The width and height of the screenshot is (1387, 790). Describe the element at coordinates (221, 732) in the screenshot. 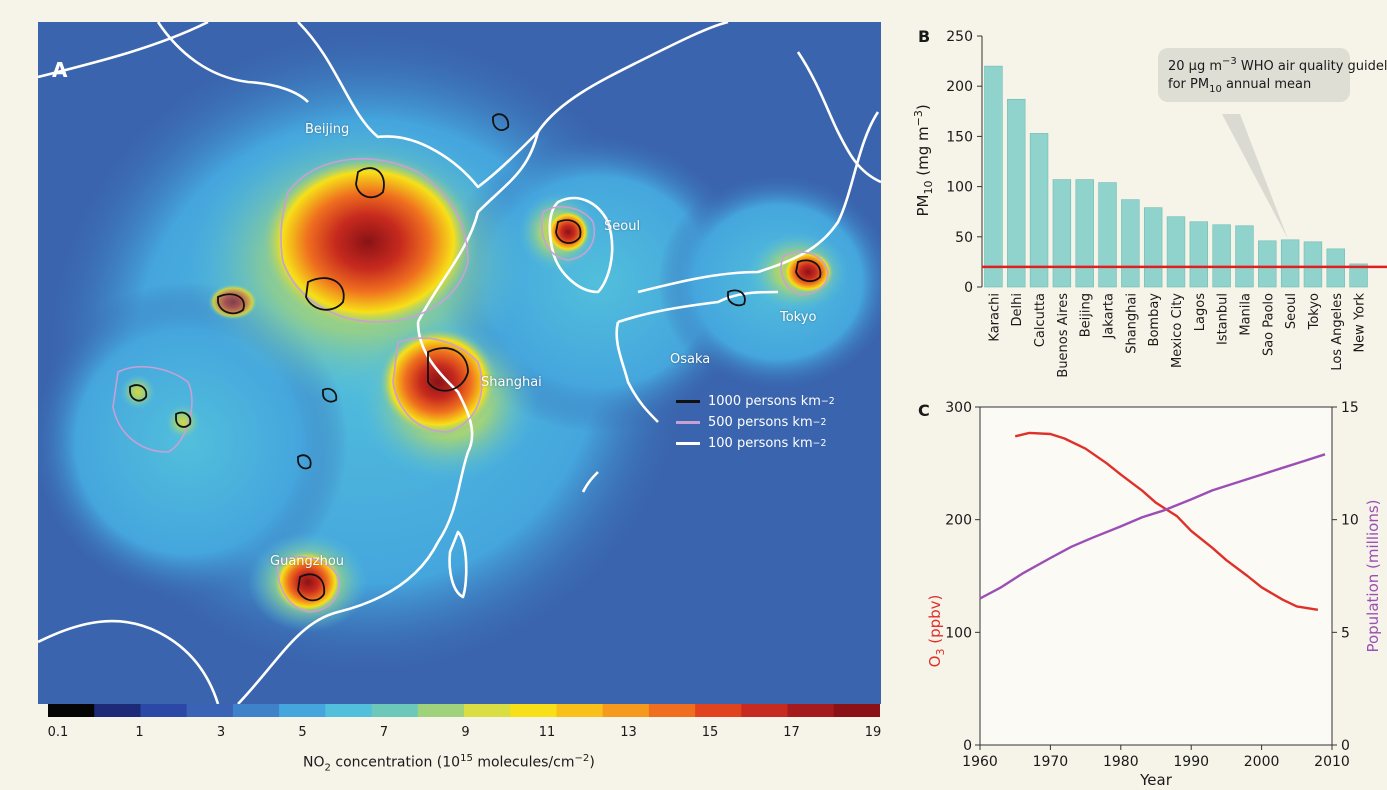

I see `colorbar-tick-label: 3` at that location.